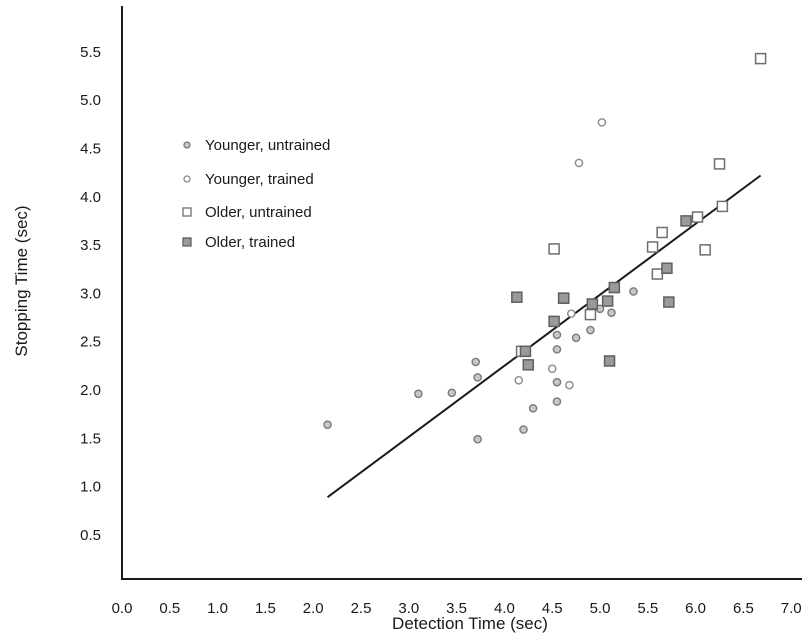 Image resolution: width=803 pixels, height=638 pixels. I want to click on x-tick-label: 6.0, so click(695, 608).